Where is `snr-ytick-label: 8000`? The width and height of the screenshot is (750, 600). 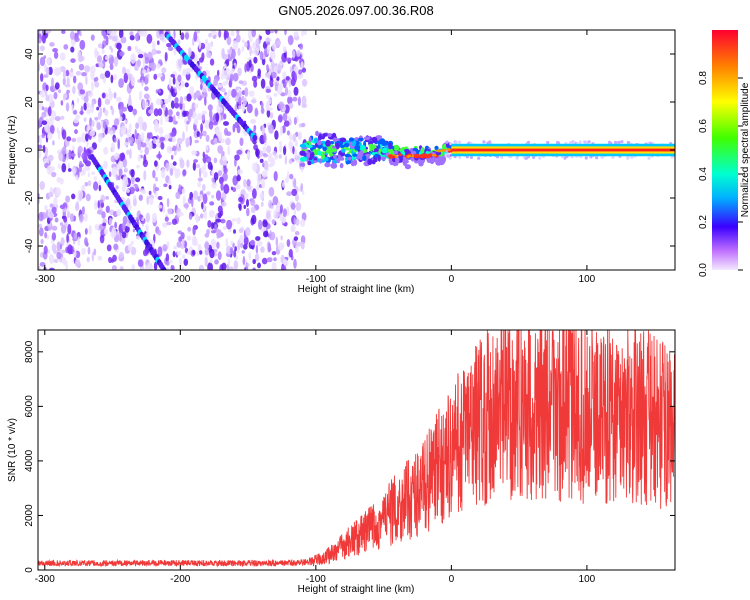 snr-ytick-label: 8000 is located at coordinates (29, 351).